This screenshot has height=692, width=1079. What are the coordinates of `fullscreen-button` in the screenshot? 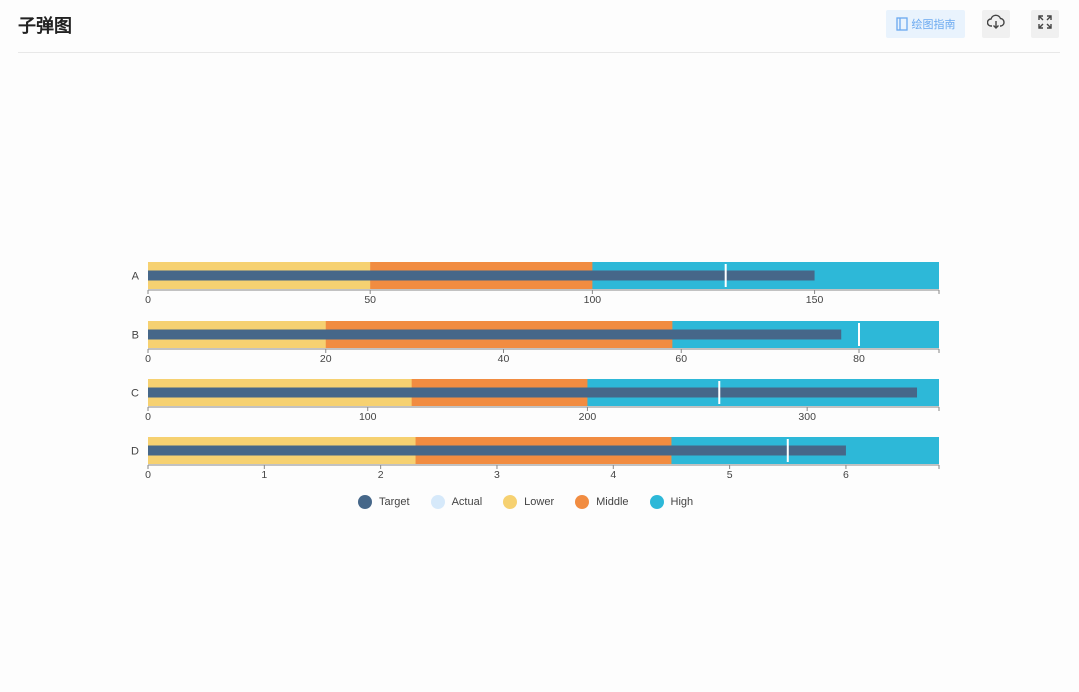 It's located at (1045, 24).